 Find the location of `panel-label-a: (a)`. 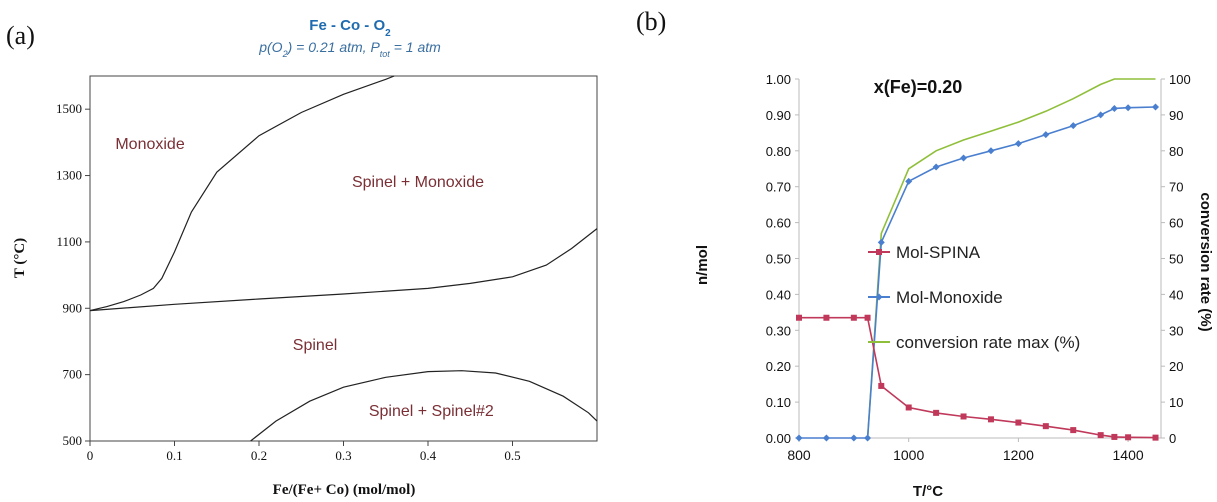

panel-label-a: (a) is located at coordinates (20, 35).